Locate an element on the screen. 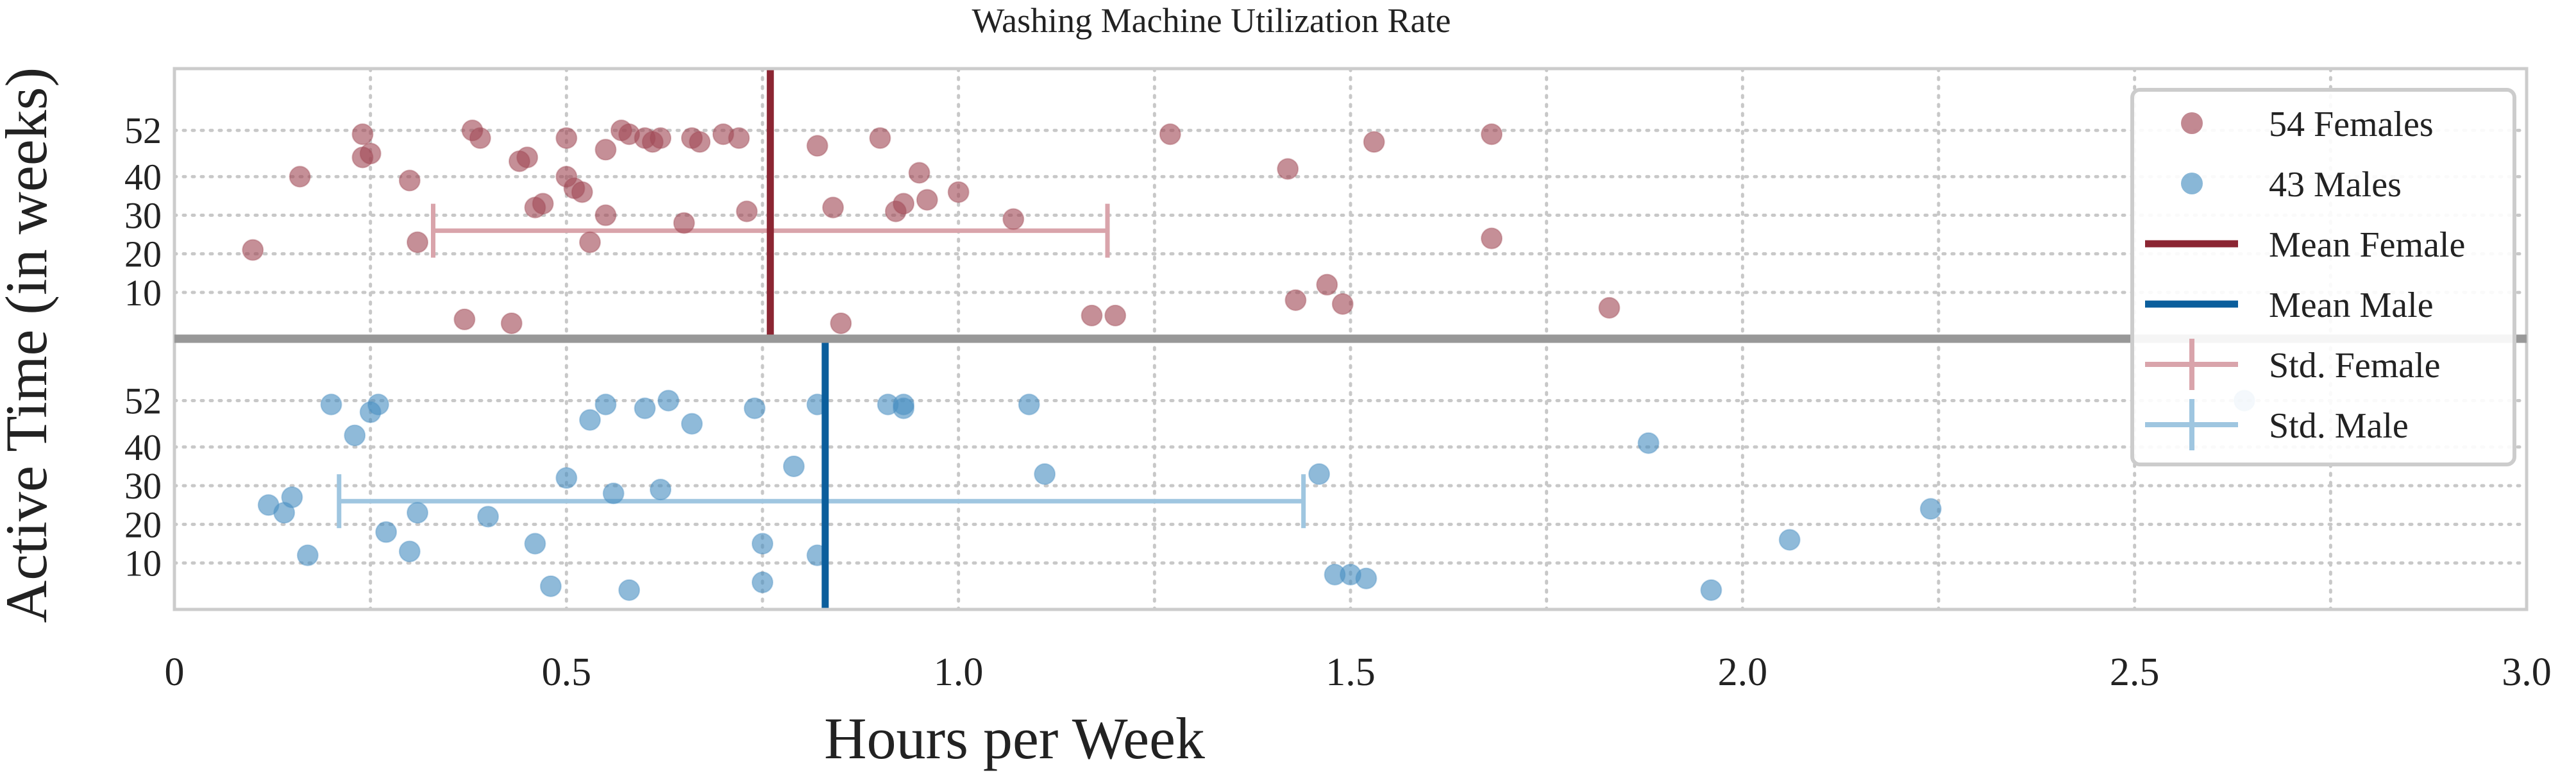  legend-item-females: 54 Females is located at coordinates (2307, 124).